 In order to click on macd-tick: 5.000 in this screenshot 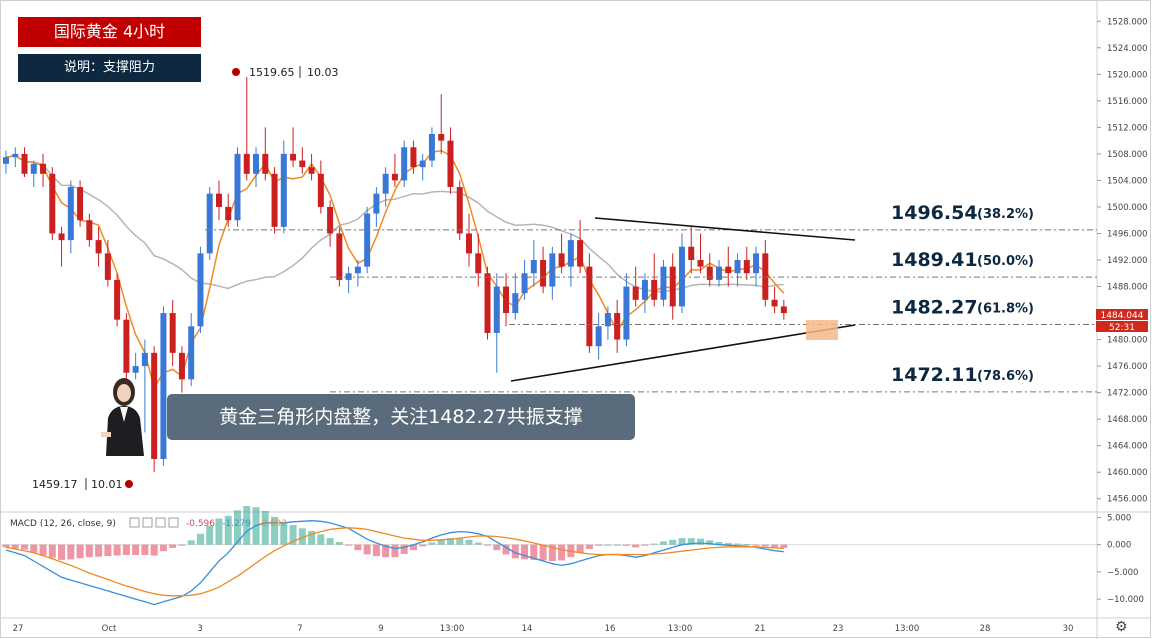, I will do `click(1119, 518)`.